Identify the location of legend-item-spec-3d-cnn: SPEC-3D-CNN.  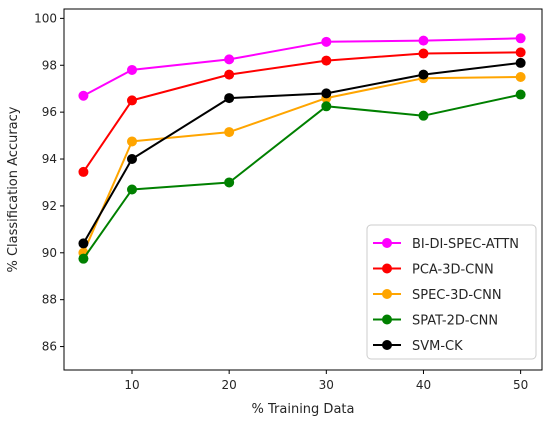
(437, 295).